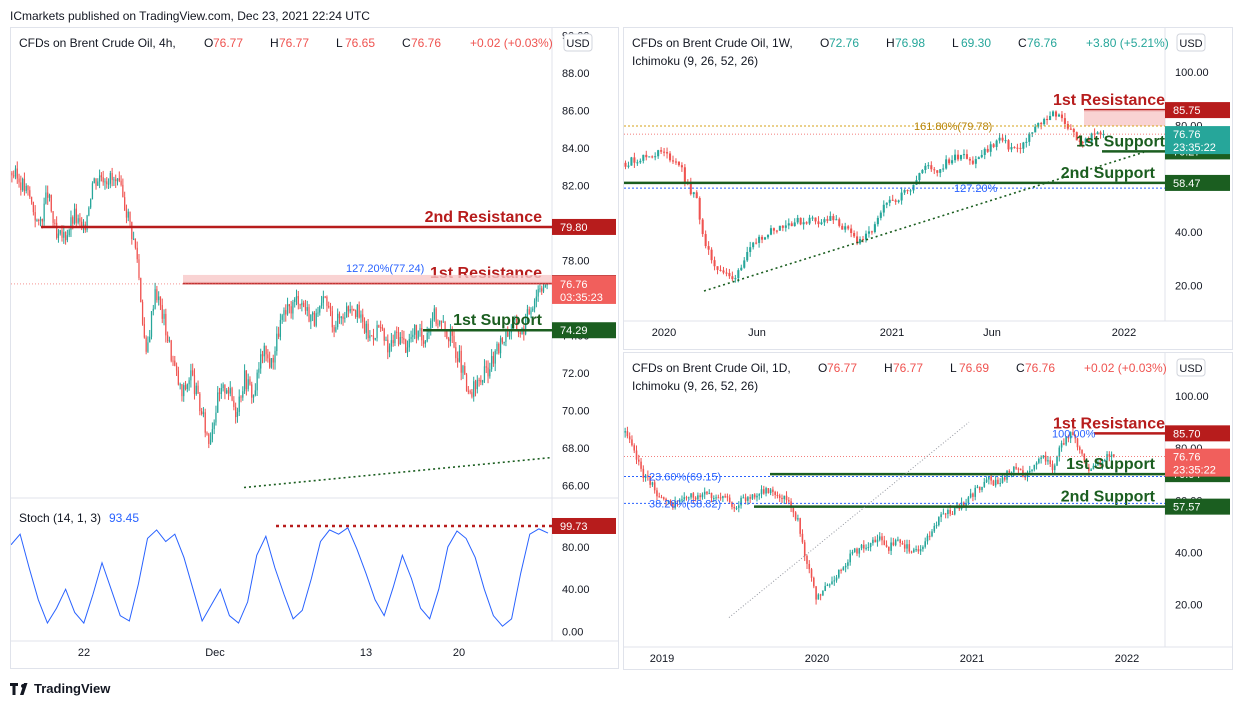  I want to click on x-tick-label: Jun, so click(992, 333).